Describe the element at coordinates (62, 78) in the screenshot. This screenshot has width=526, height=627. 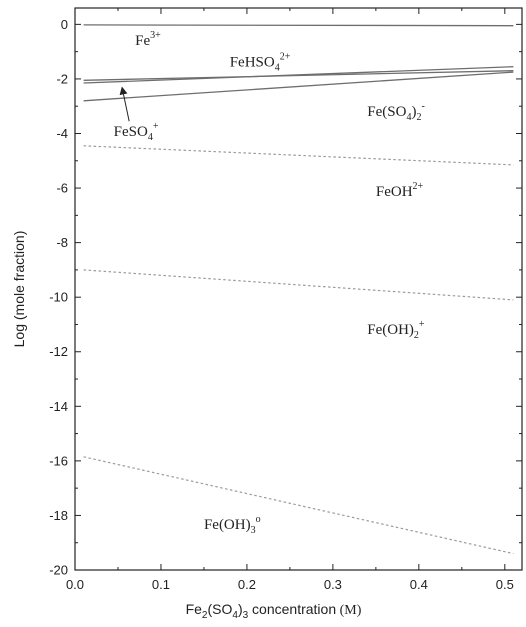
I see `y-tick-label: -2` at that location.